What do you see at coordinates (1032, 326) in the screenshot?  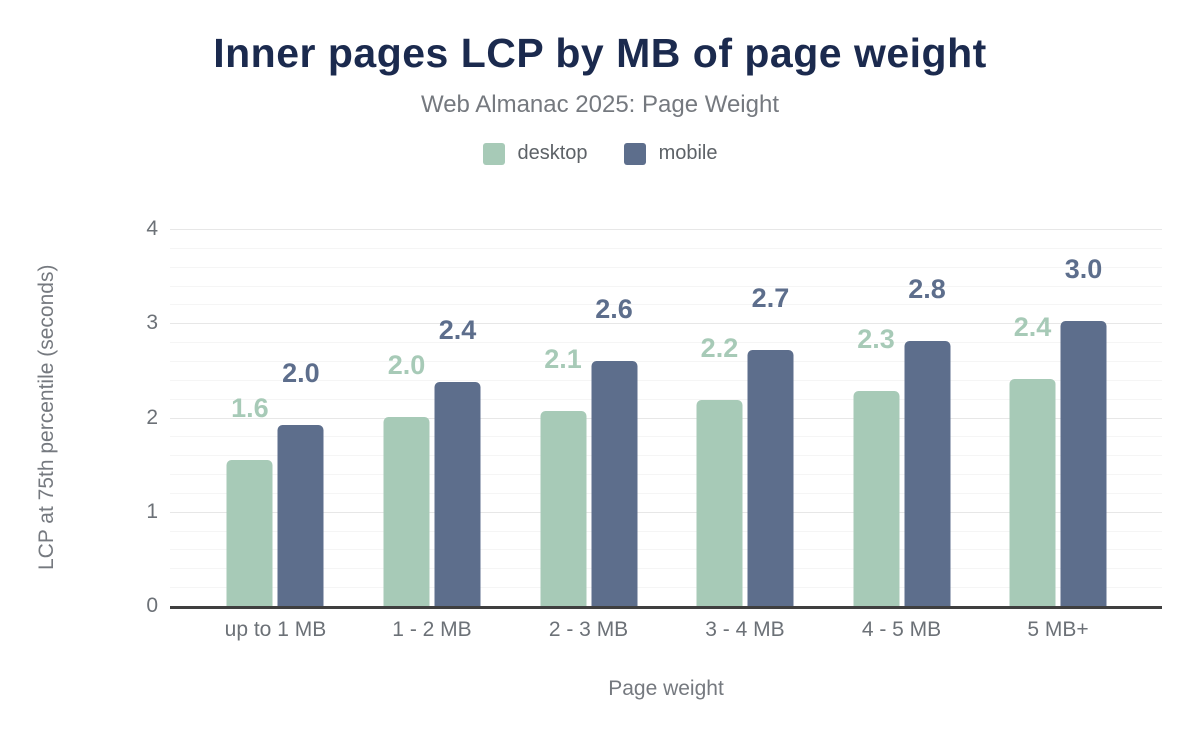 I see `bar-value-label-desktop: 2.4` at bounding box center [1032, 326].